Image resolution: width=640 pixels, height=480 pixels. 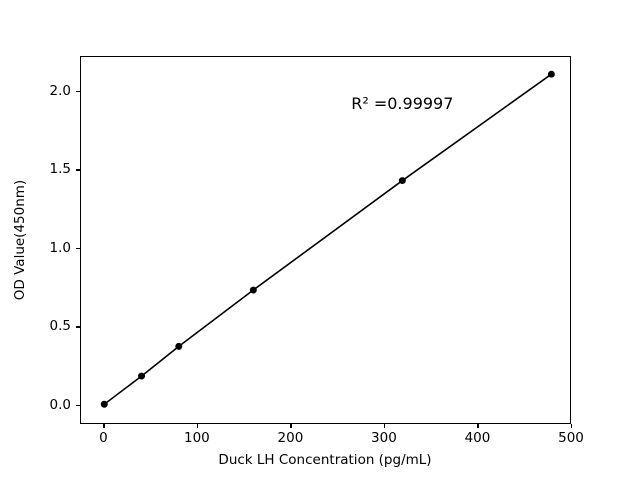 What do you see at coordinates (290, 438) in the screenshot?
I see `x-tick-label: 200` at bounding box center [290, 438].